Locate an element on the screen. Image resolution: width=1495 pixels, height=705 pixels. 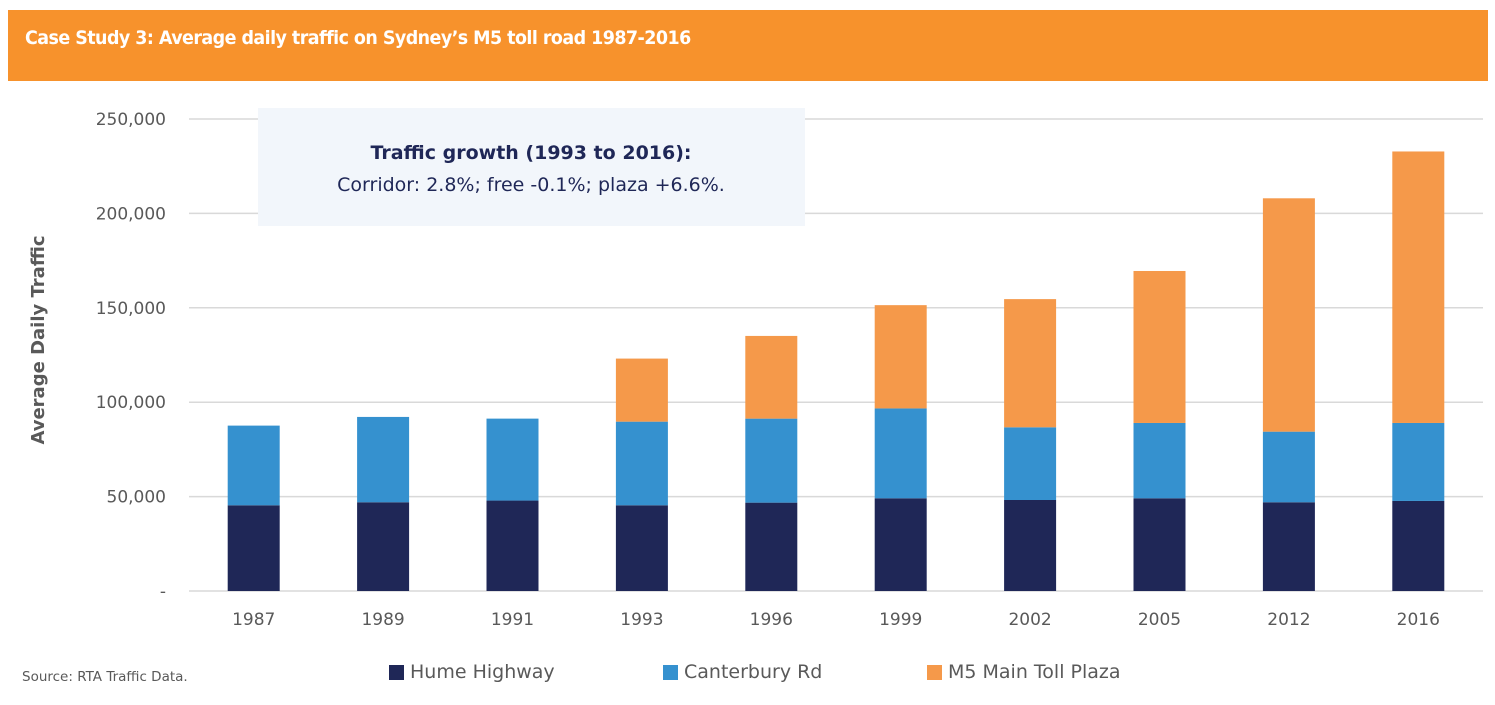
y-axis-ticks: - 50,000 100,000 150,000 200,000 250,000 is located at coordinates (131, 356).